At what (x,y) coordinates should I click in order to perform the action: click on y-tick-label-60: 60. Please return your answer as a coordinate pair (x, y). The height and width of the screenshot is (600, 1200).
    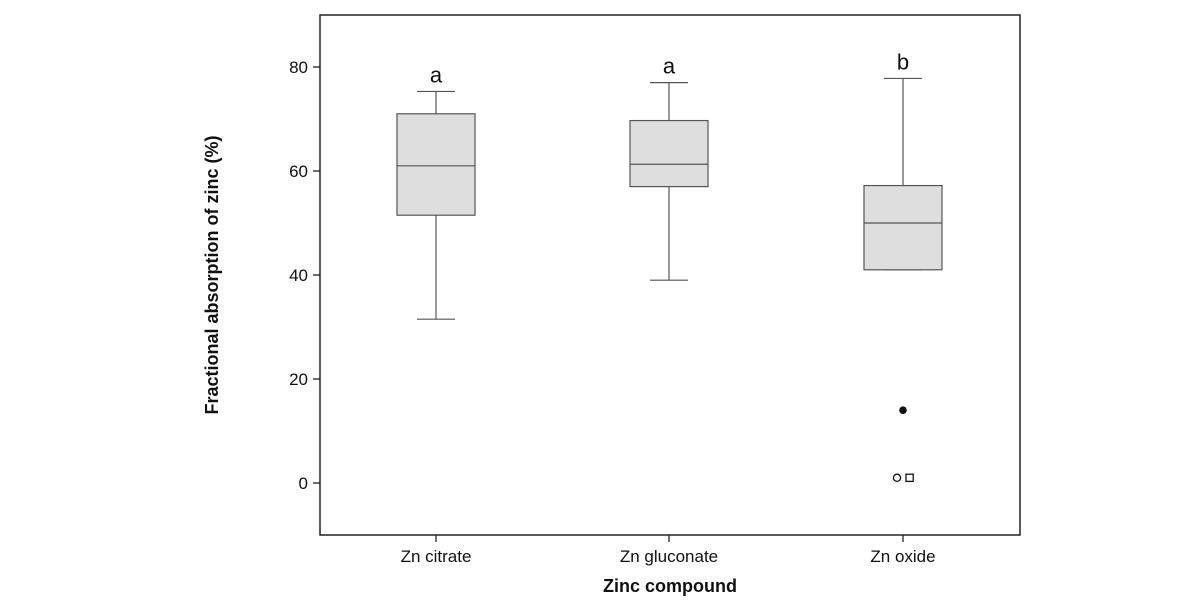
    Looking at the image, I should click on (298, 171).